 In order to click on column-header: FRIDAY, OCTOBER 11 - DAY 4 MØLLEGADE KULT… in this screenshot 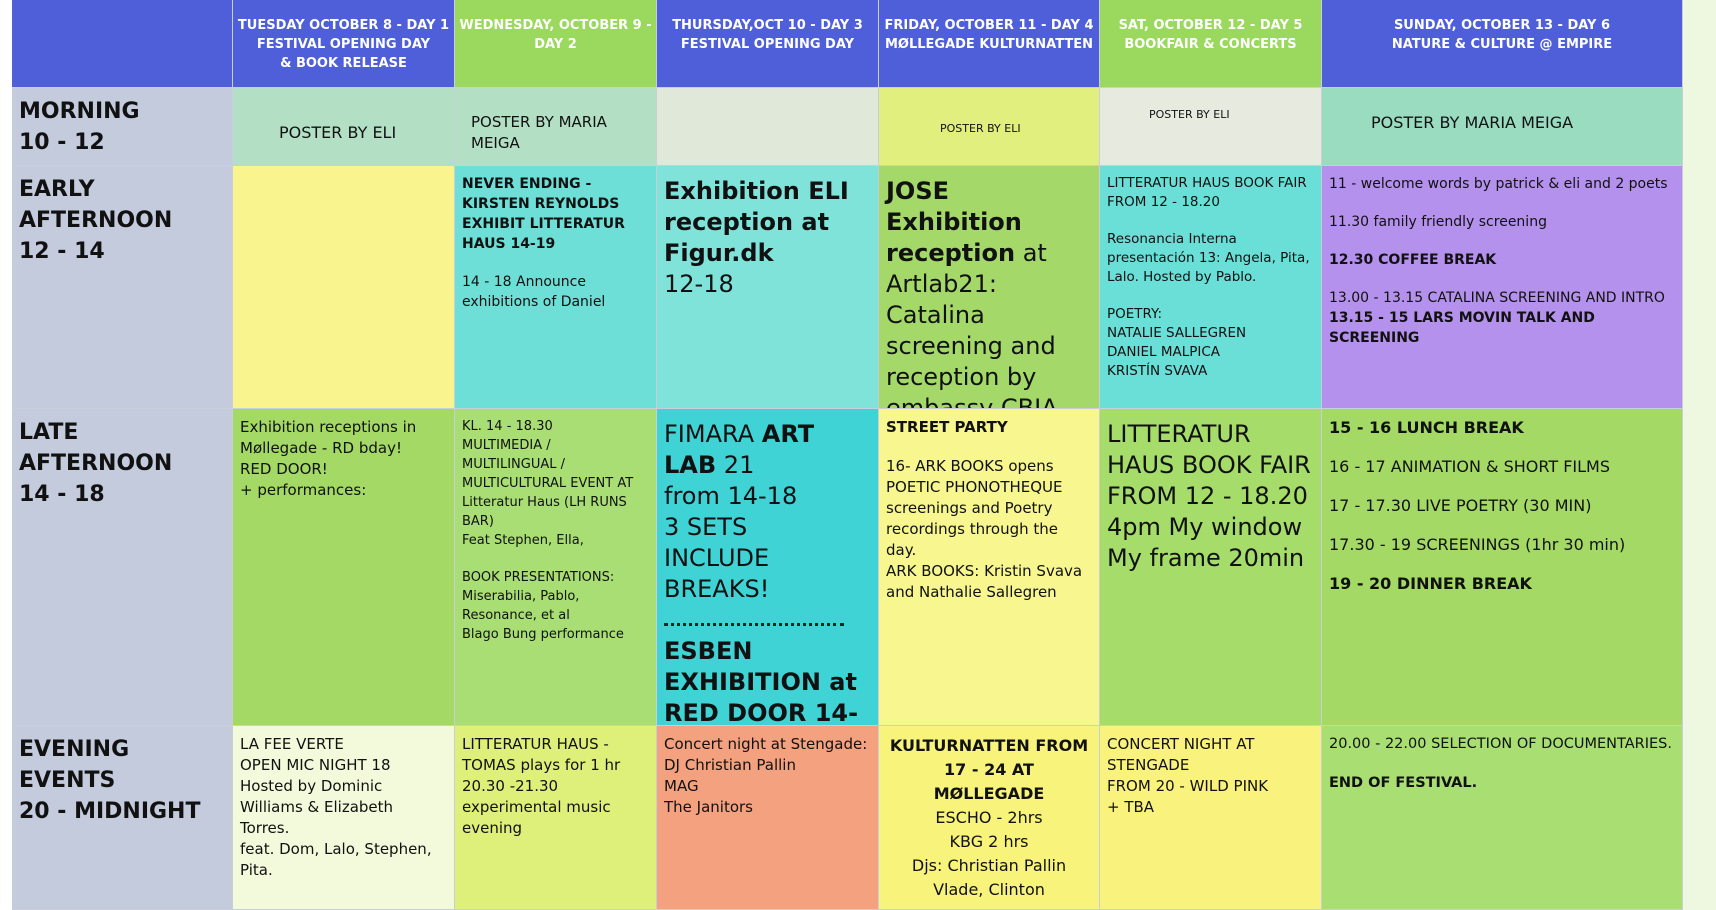, I will do `click(989, 44)`.